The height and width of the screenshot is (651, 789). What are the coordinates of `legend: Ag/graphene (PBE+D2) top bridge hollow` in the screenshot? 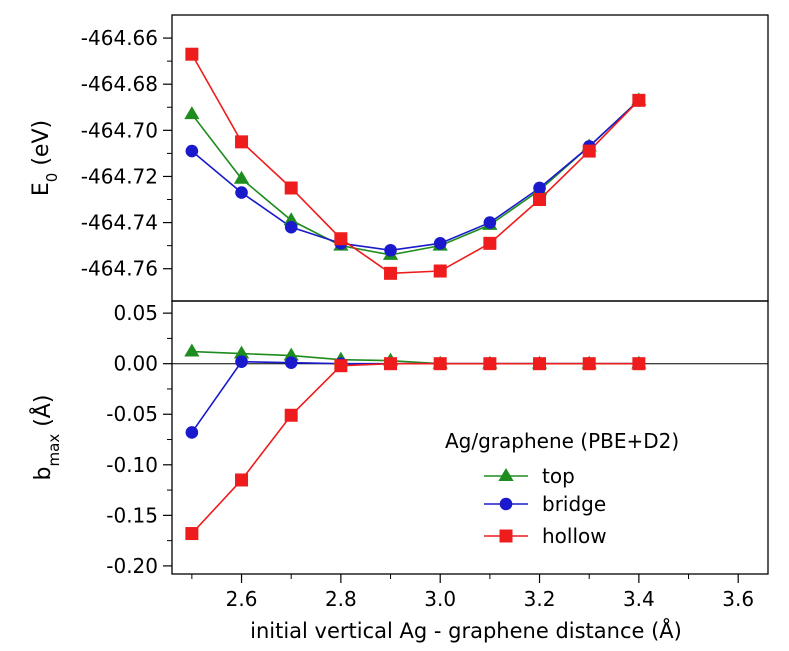 It's located at (562, 488).